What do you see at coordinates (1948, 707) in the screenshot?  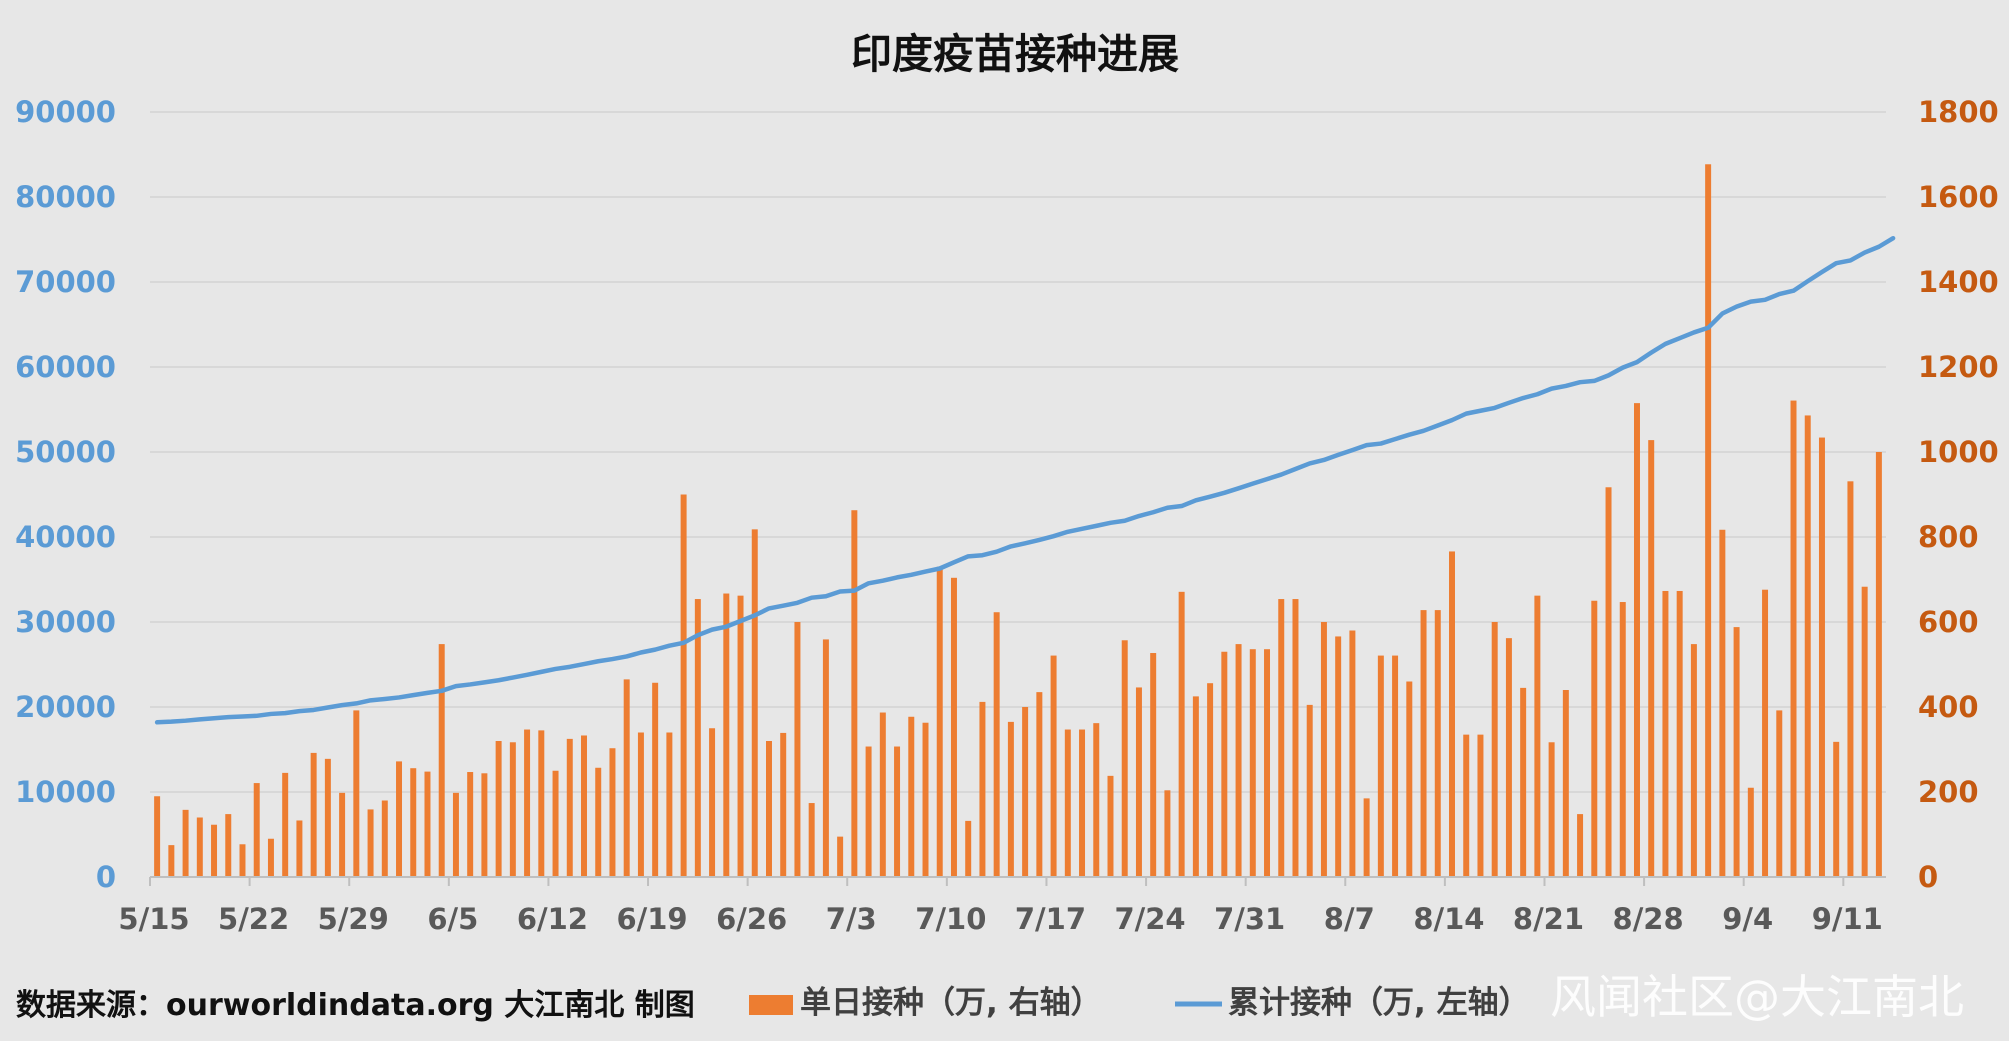 I see `y-right-tick-label: 400` at bounding box center [1948, 707].